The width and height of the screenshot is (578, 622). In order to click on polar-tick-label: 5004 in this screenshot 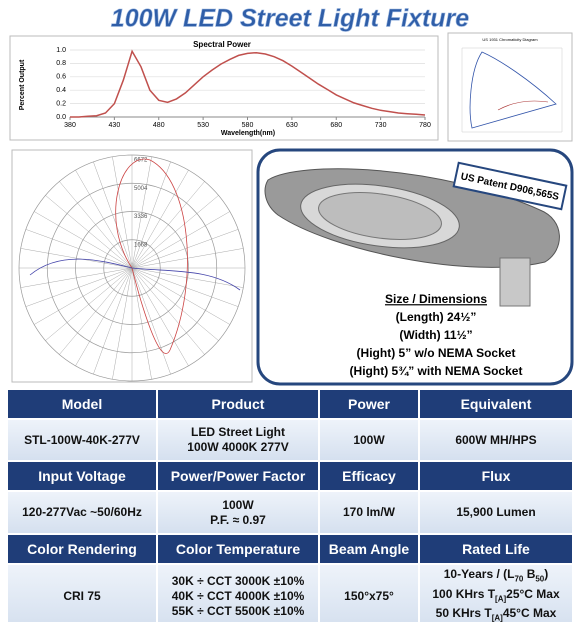, I will do `click(141, 189)`.